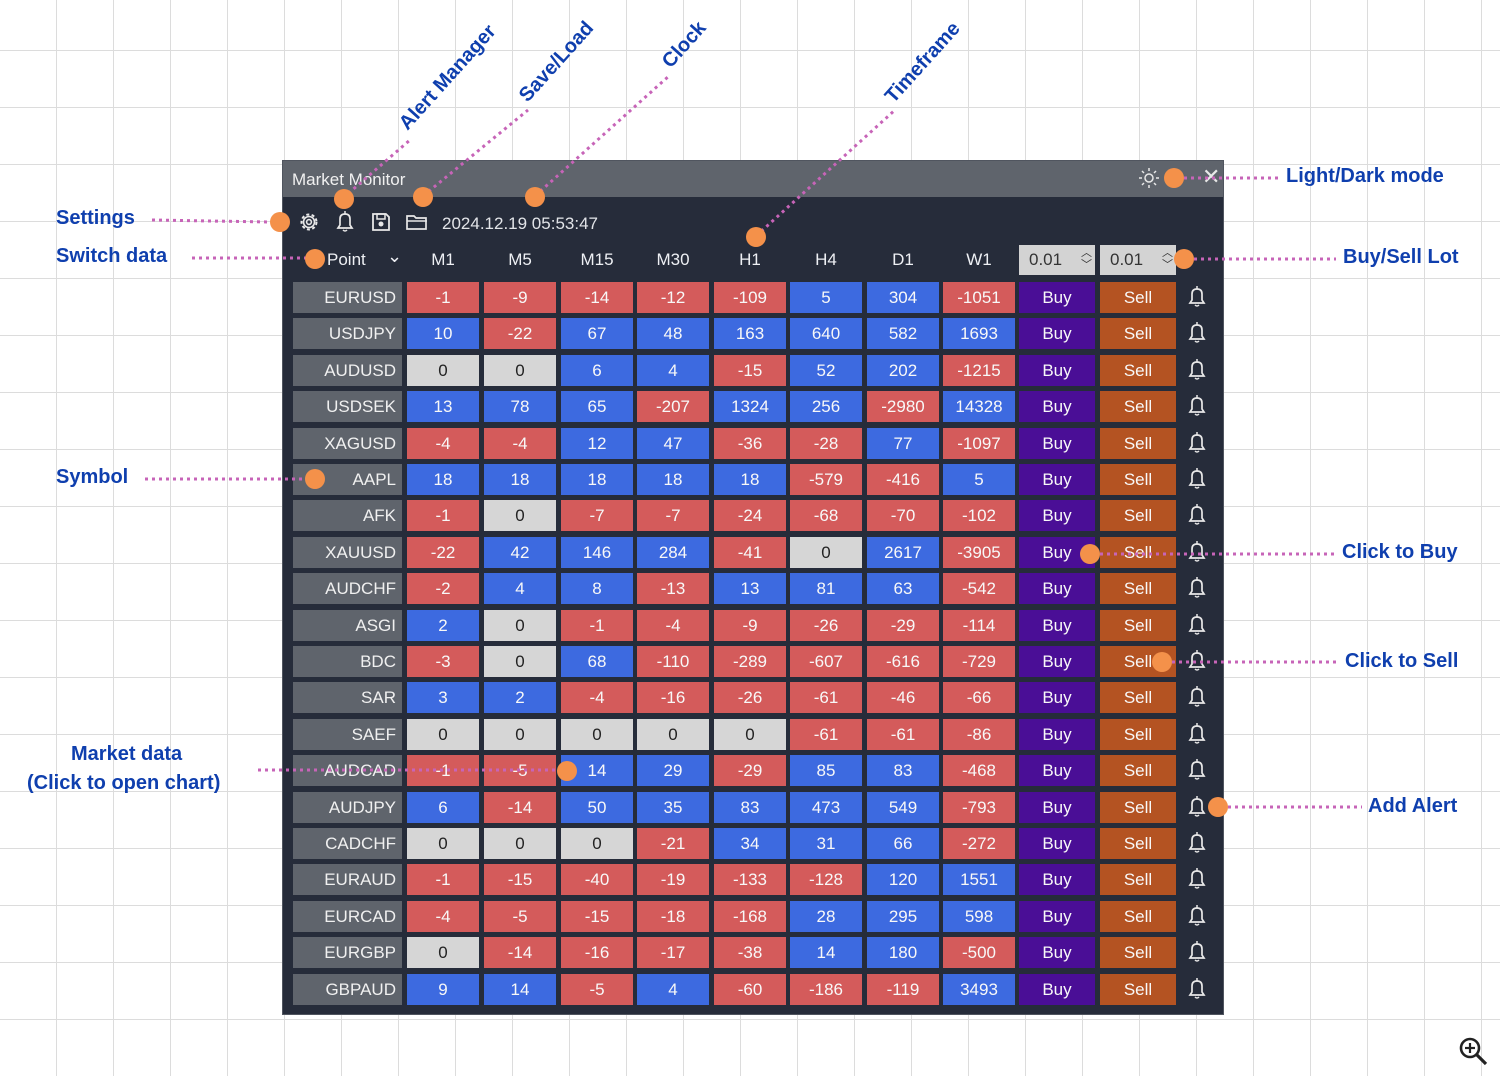 The height and width of the screenshot is (1076, 1500). What do you see at coordinates (750, 843) in the screenshot?
I see `market-data-cell: 34` at bounding box center [750, 843].